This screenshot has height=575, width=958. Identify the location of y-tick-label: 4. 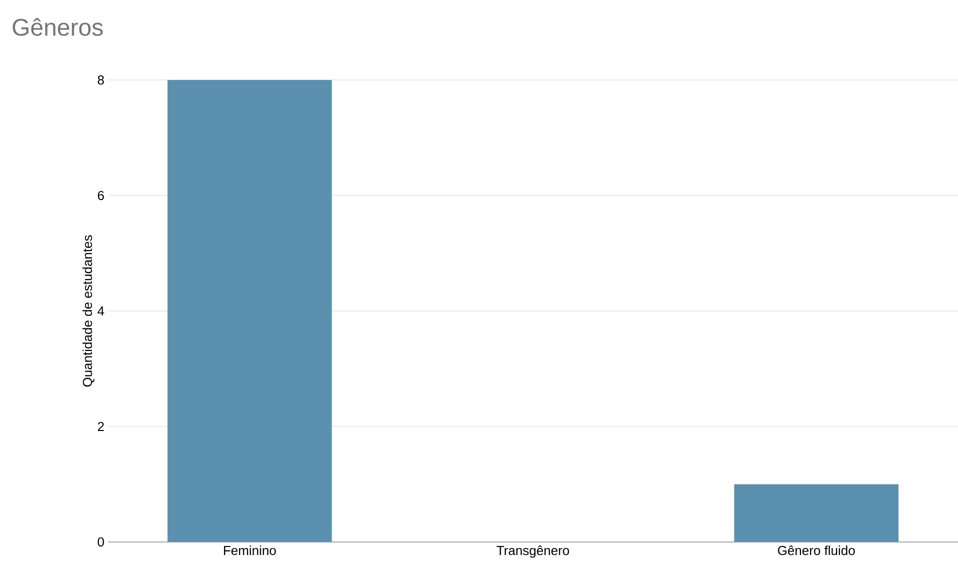
(101, 311).